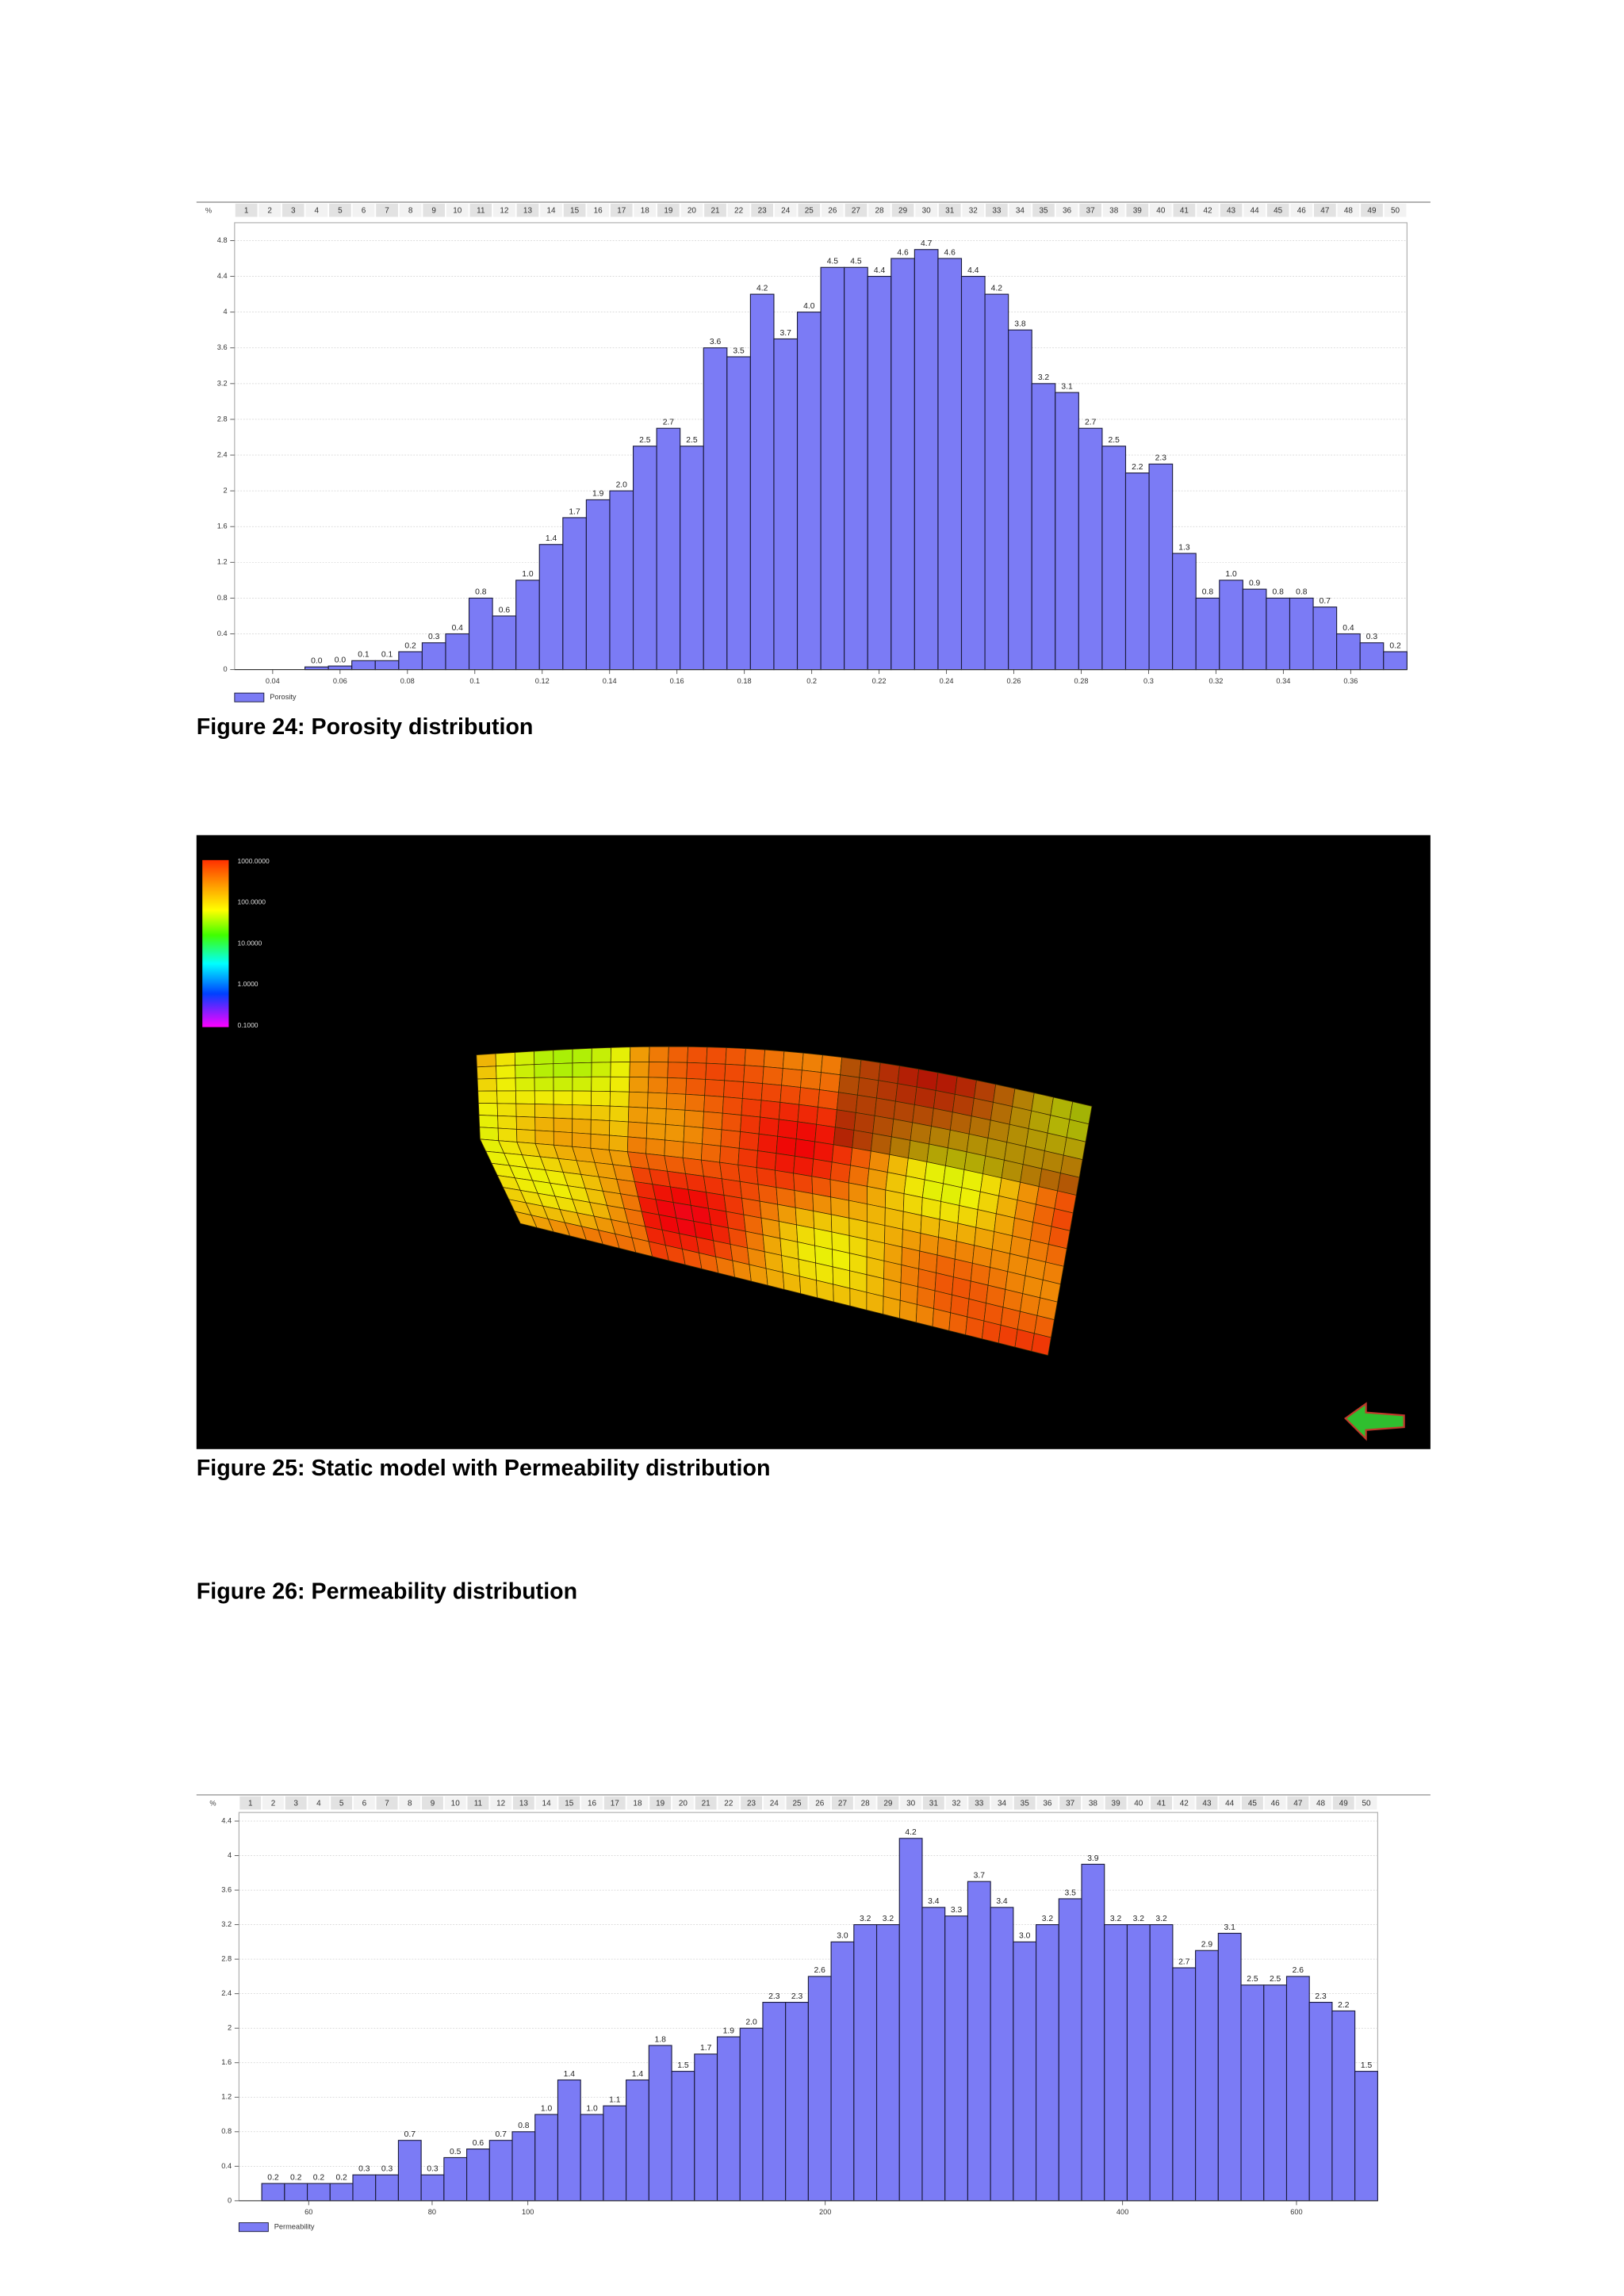 The height and width of the screenshot is (2296, 1624). Describe the element at coordinates (250, 943) in the screenshot. I see `colorbar-label: 10.0000` at that location.